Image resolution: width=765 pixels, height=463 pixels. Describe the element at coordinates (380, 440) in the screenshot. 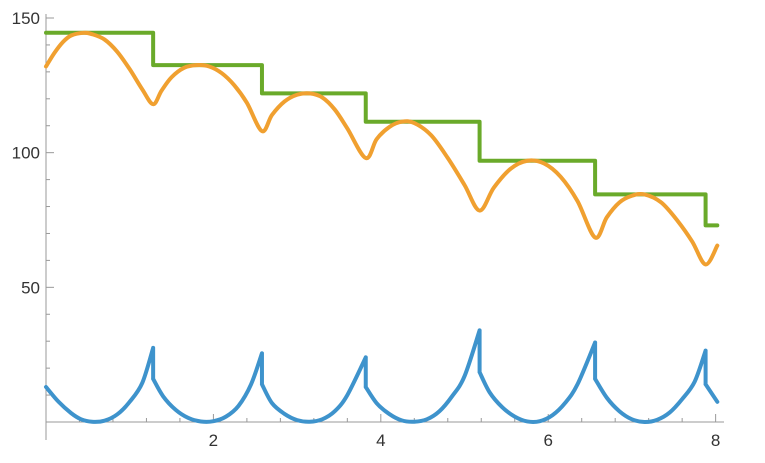

I see `x-tick-label: 4` at that location.